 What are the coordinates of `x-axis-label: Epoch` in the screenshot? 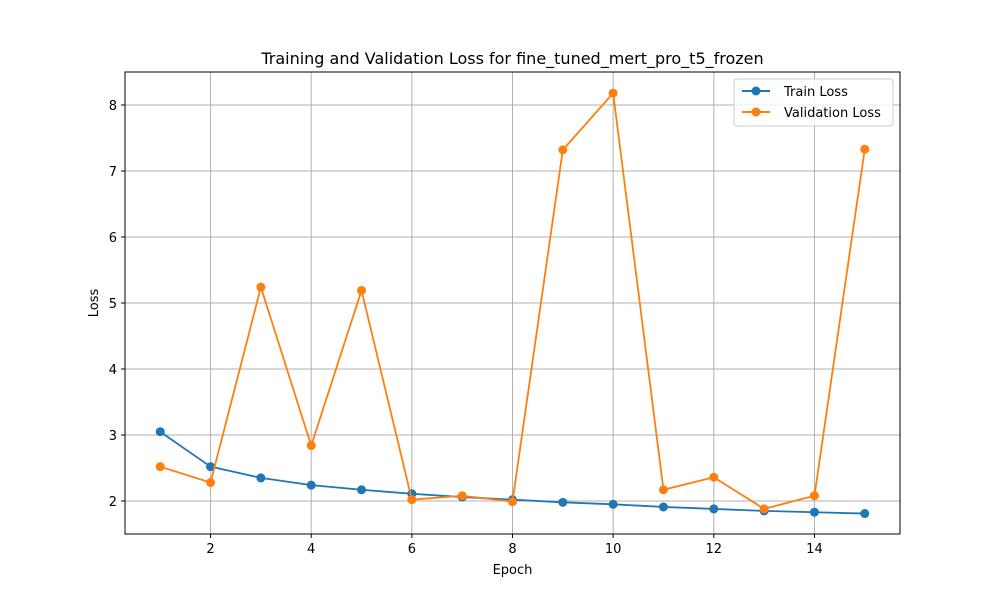 It's located at (513, 570).